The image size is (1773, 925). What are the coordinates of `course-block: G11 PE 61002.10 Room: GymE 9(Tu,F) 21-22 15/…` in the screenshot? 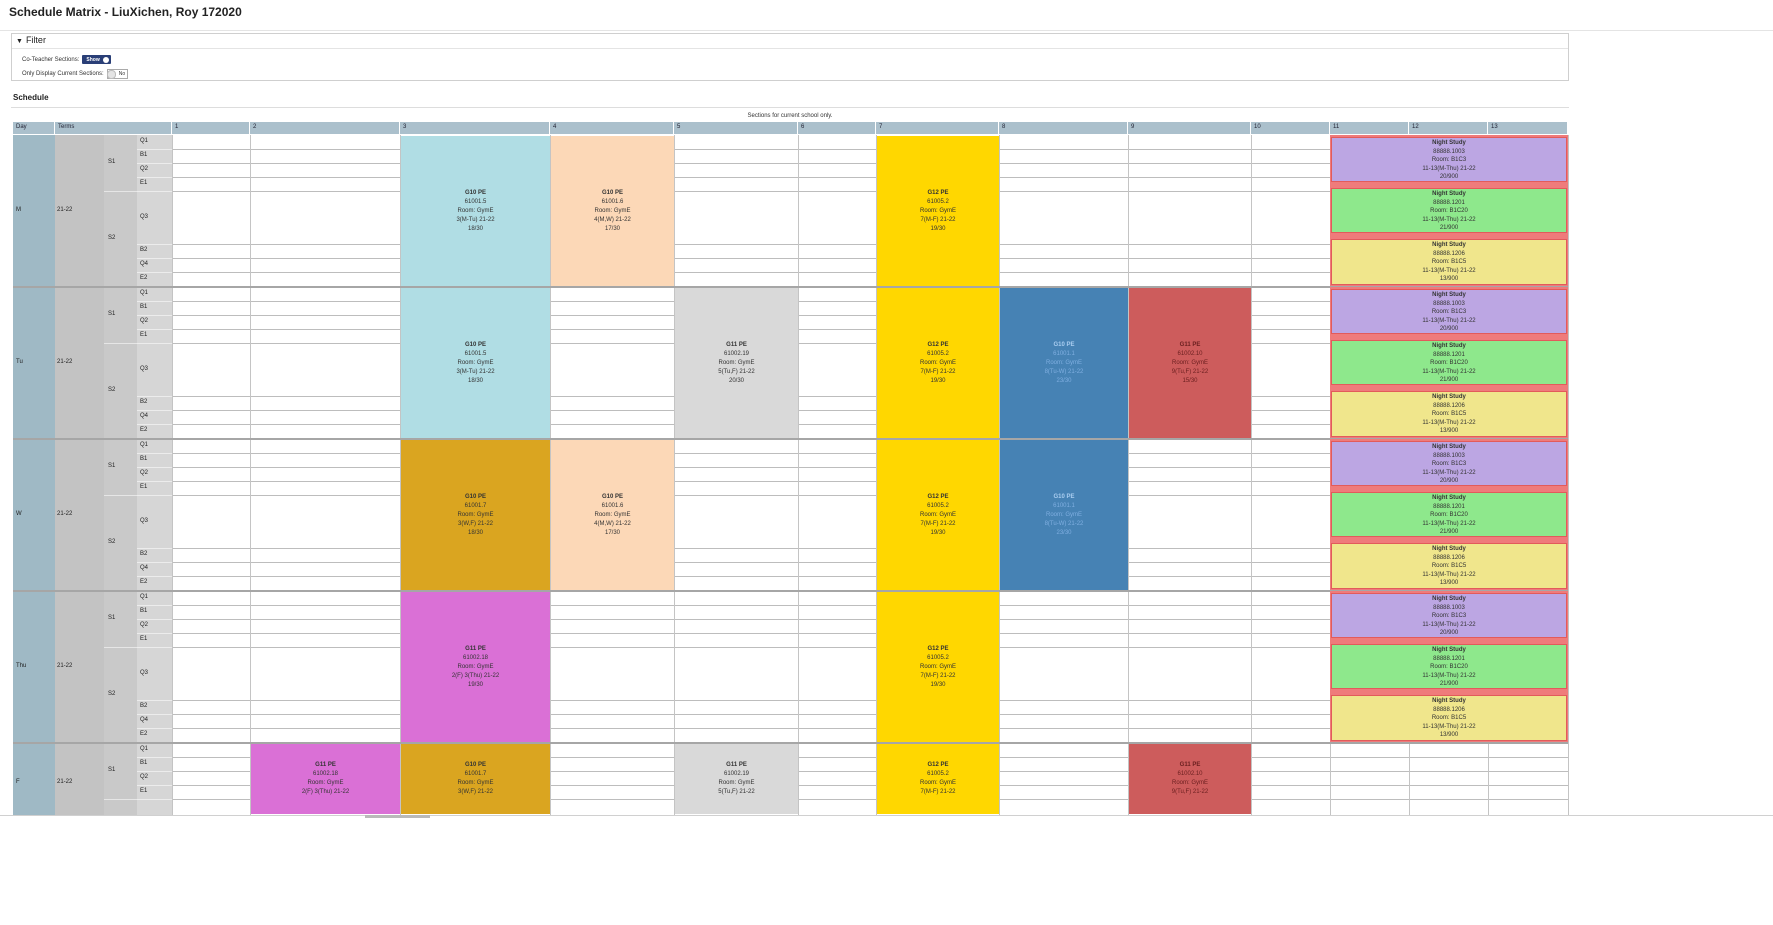 It's located at (1190, 363).